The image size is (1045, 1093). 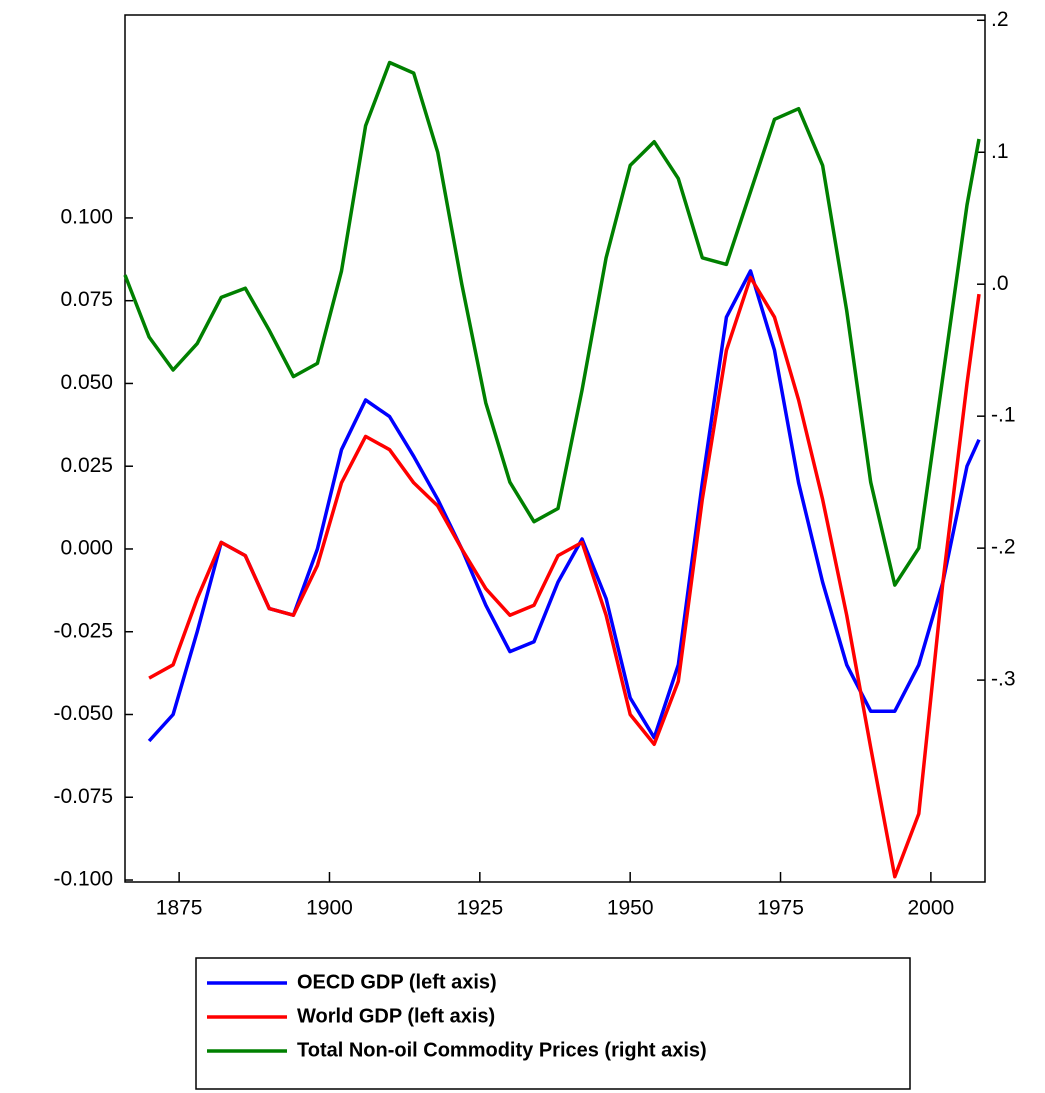 I want to click on legend-label: World GDP (left axis), so click(x=396, y=1016).